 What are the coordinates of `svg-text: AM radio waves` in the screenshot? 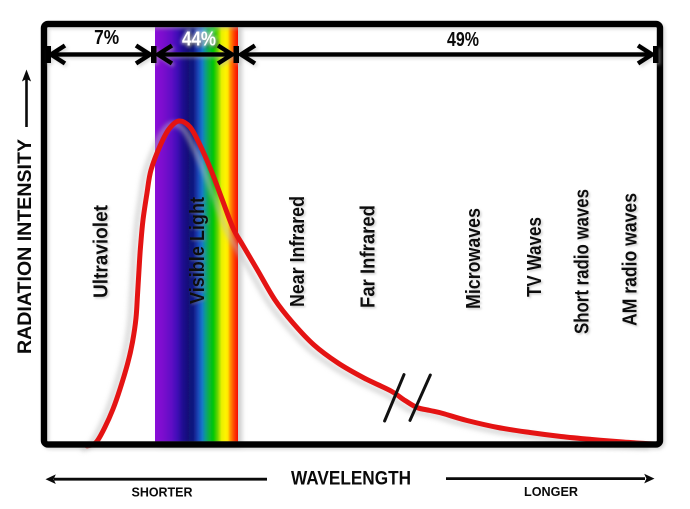 It's located at (631, 259).